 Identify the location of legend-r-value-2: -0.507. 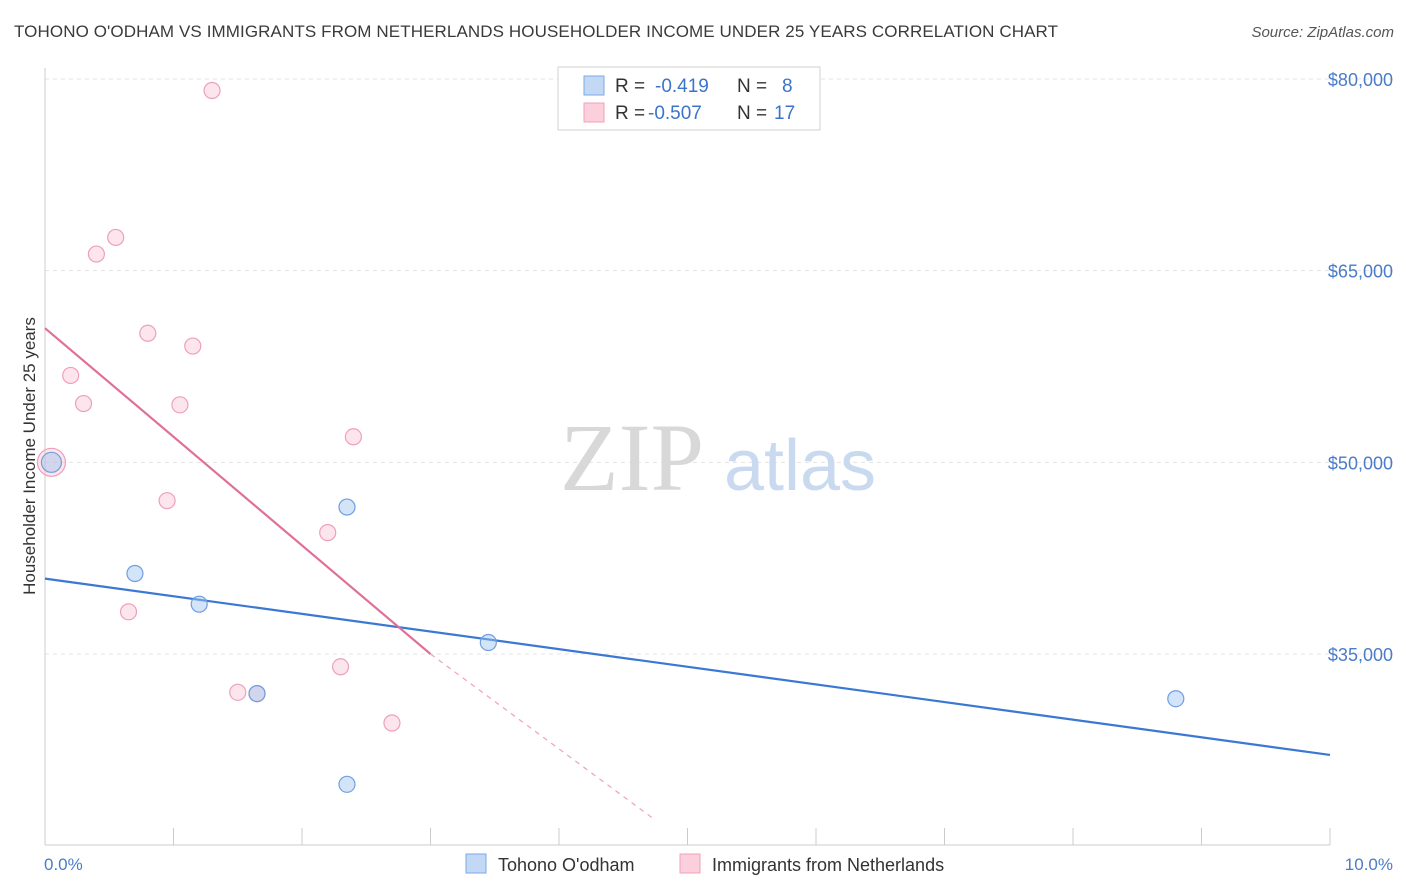
(675, 113).